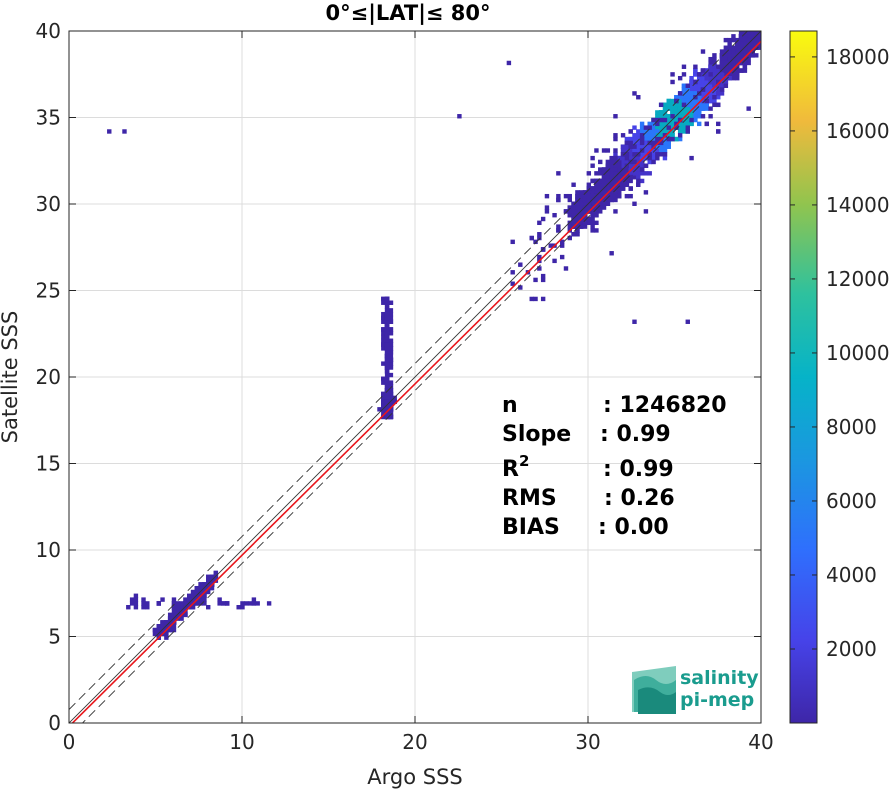 Image resolution: width=893 pixels, height=790 pixels. Describe the element at coordinates (536, 434) in the screenshot. I see `stat-slope-label: Slope` at that location.